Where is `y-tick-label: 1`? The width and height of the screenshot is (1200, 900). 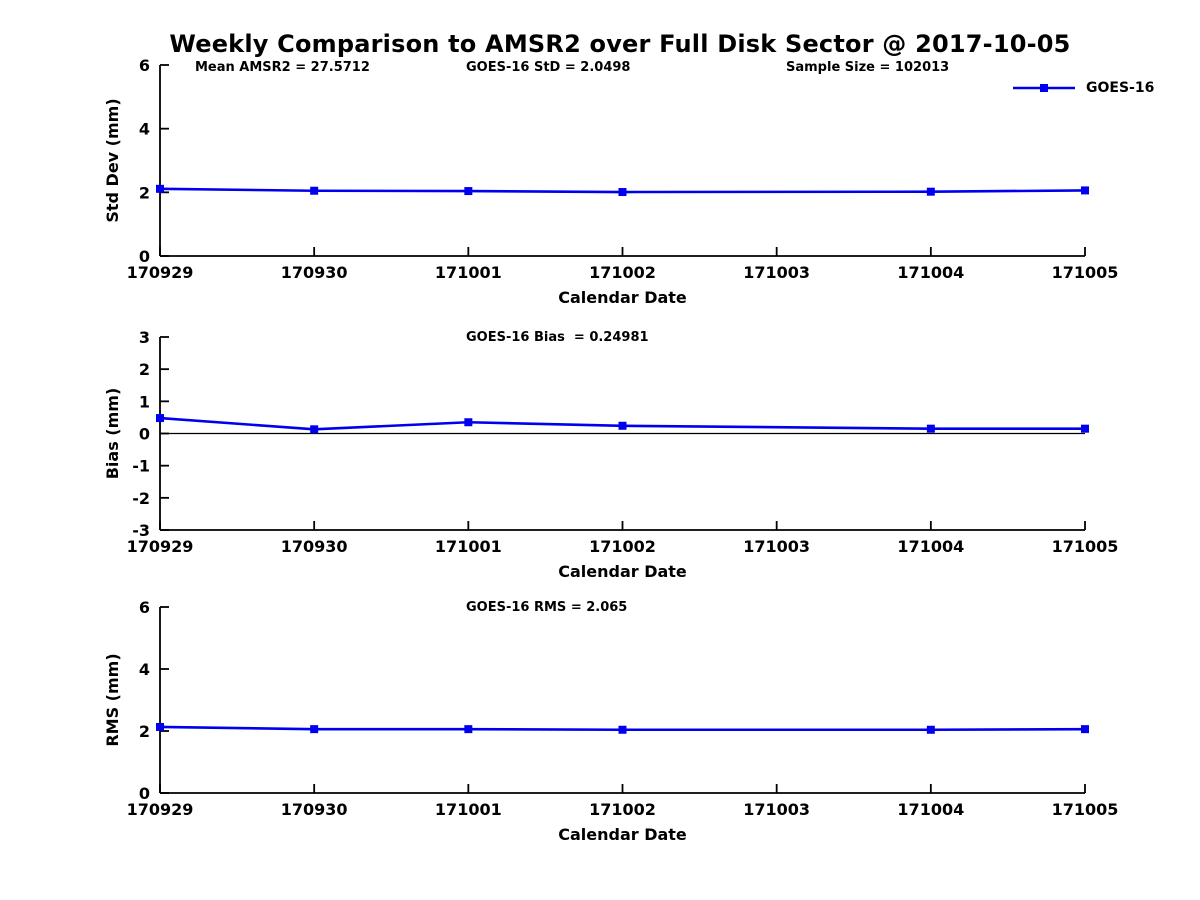
y-tick-label: 1 is located at coordinates (144, 401).